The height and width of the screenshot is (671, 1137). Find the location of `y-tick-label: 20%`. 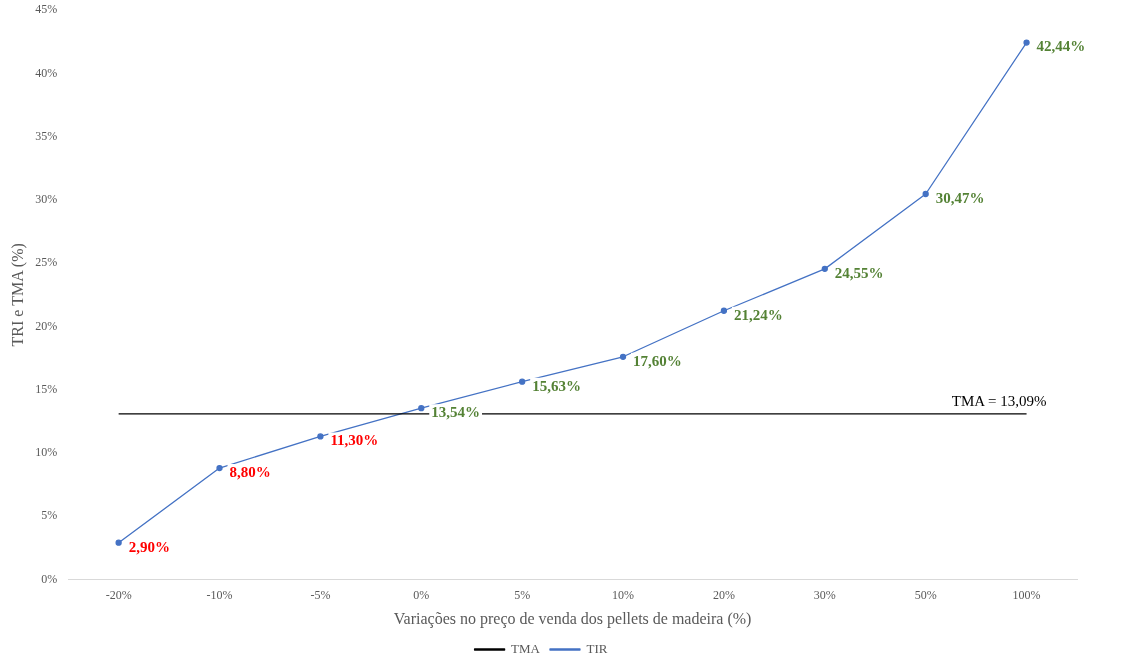

y-tick-label: 20% is located at coordinates (46, 325).